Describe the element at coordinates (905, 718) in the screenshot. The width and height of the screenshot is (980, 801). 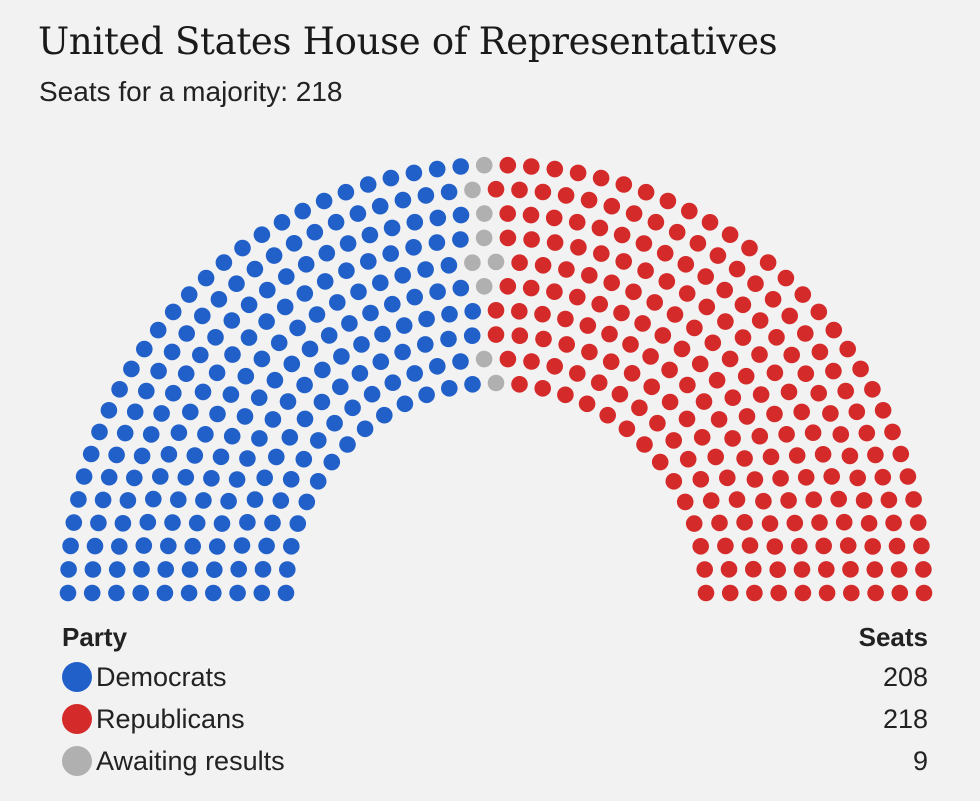
I see `seats-value-republicans: 218` at that location.